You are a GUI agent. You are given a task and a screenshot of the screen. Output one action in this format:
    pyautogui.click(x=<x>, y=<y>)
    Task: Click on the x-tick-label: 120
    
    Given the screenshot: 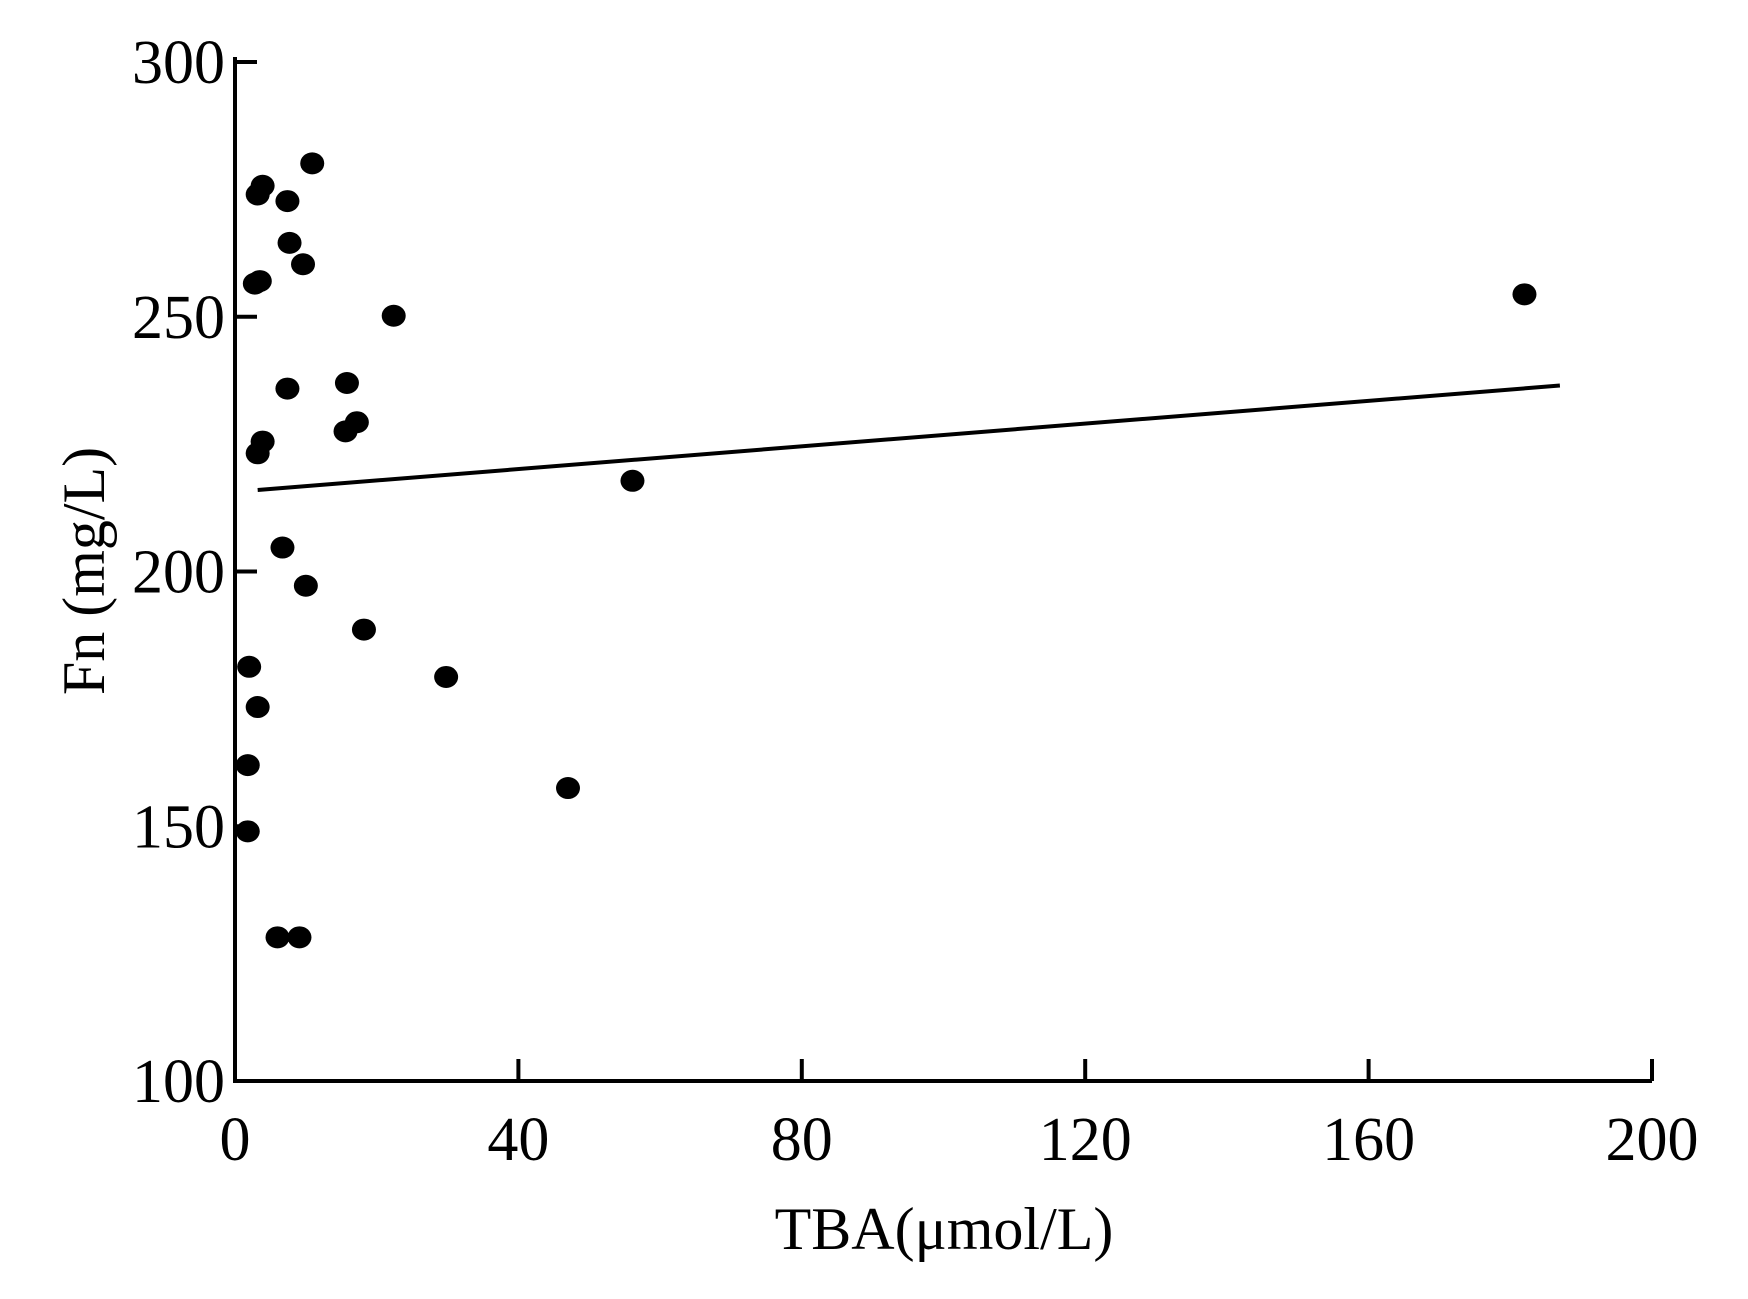 What is the action you would take?
    pyautogui.click(x=1085, y=1140)
    